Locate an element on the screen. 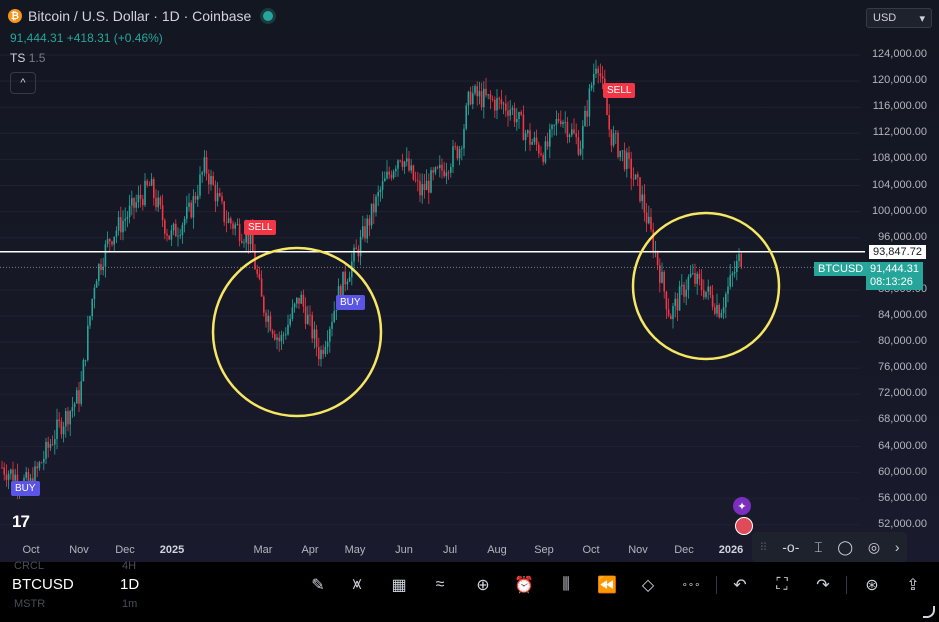 The height and width of the screenshot is (622, 939). currency-select: USD ▾ is located at coordinates (899, 18).